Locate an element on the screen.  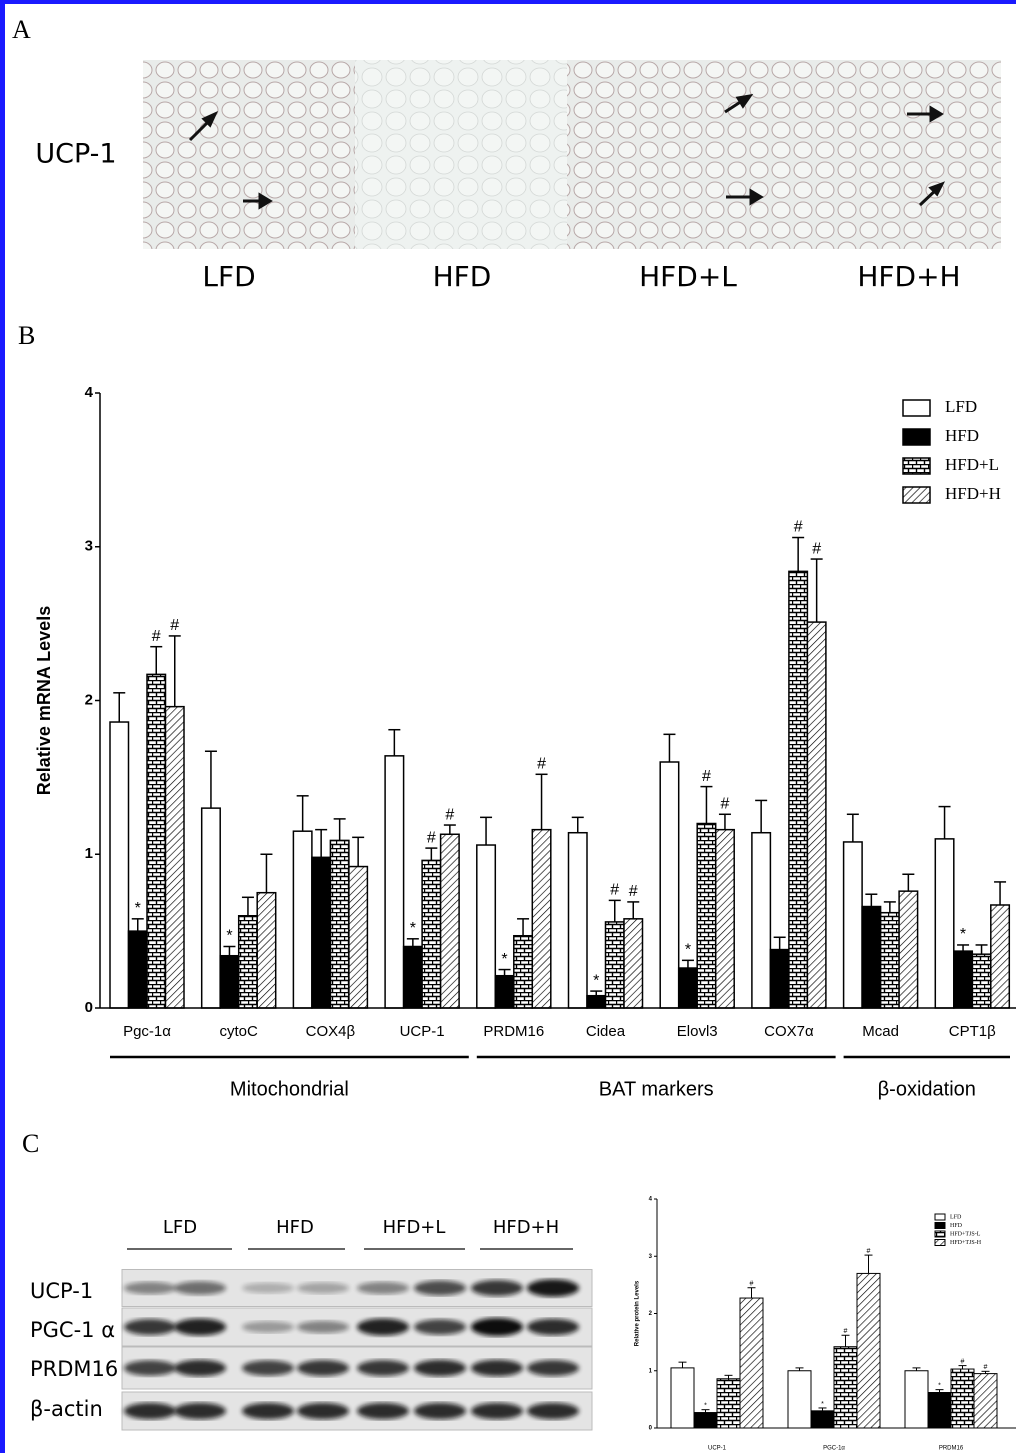
y-tick-label: 0 is located at coordinates (651, 1429).